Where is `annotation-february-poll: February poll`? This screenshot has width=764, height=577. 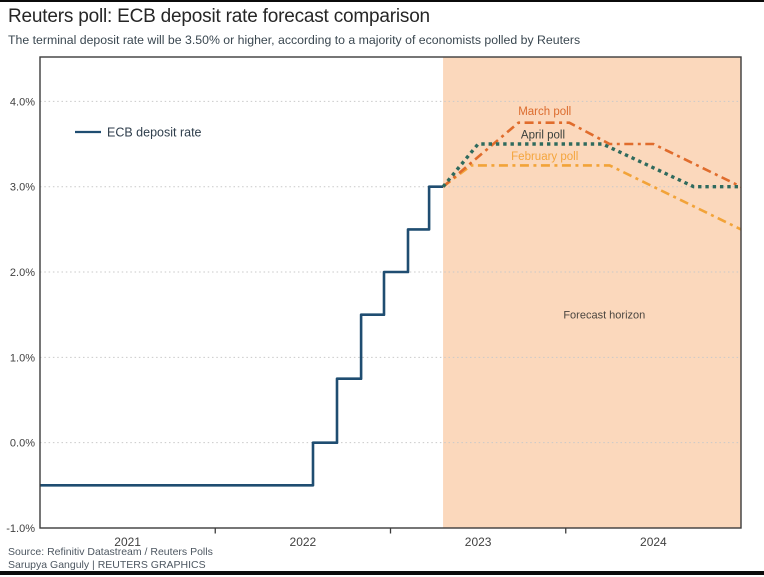
annotation-february-poll: February poll is located at coordinates (544, 157).